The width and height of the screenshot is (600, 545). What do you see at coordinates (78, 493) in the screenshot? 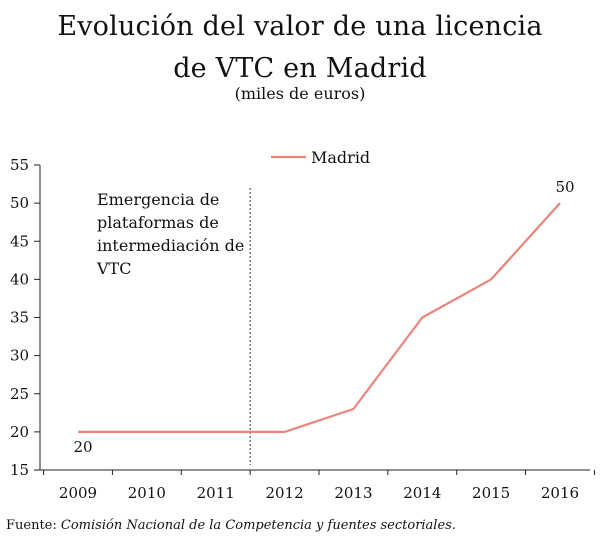
I see `x-tick-label: 2009` at bounding box center [78, 493].